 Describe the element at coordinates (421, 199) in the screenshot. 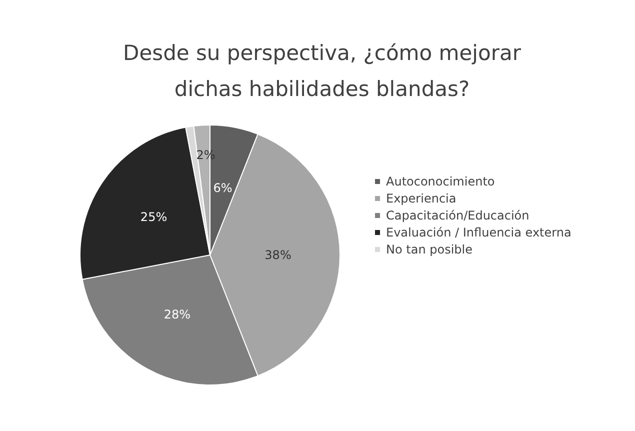

I see `legend-label: Experiencia` at that location.